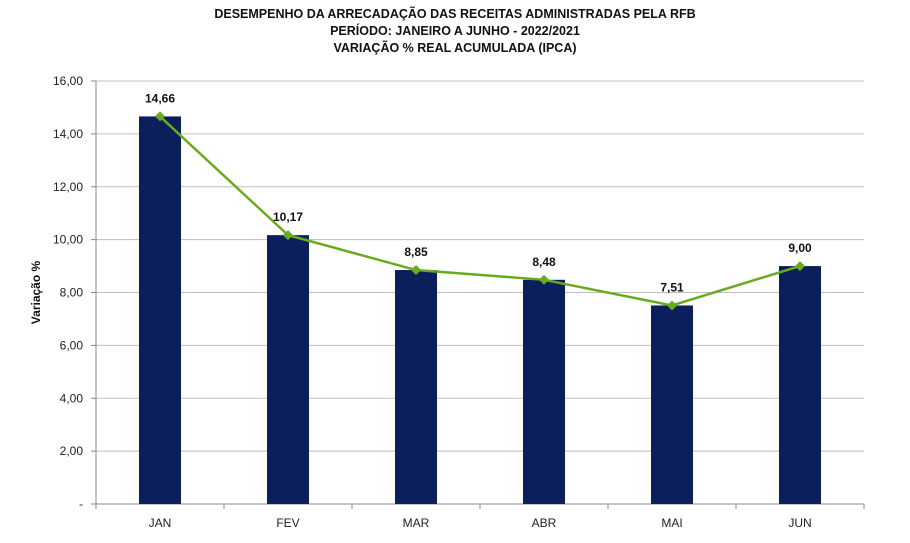 The height and width of the screenshot is (543, 910). I want to click on y-tick-label: -, so click(81, 504).